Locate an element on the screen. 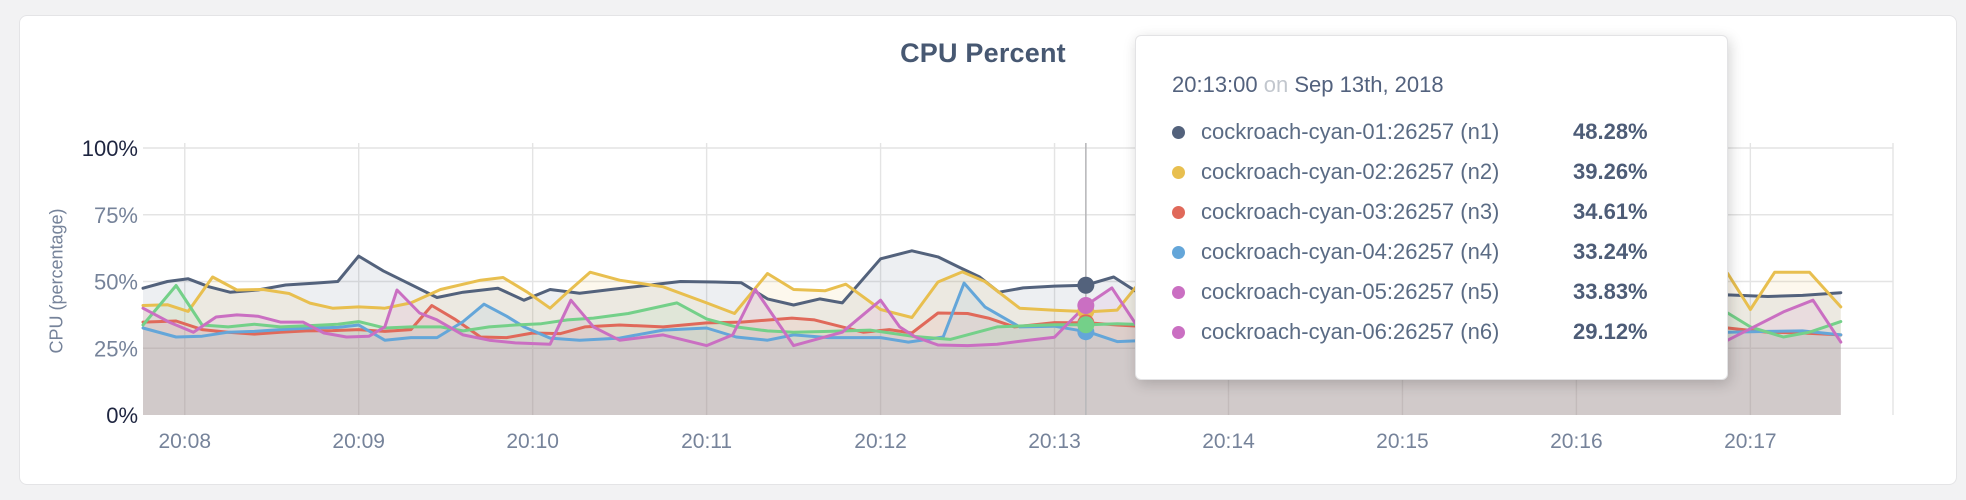 The image size is (1966, 500). tooltip-row: cockroach-cyan-03:26257 (n3) 34.61% is located at coordinates (1449, 212).